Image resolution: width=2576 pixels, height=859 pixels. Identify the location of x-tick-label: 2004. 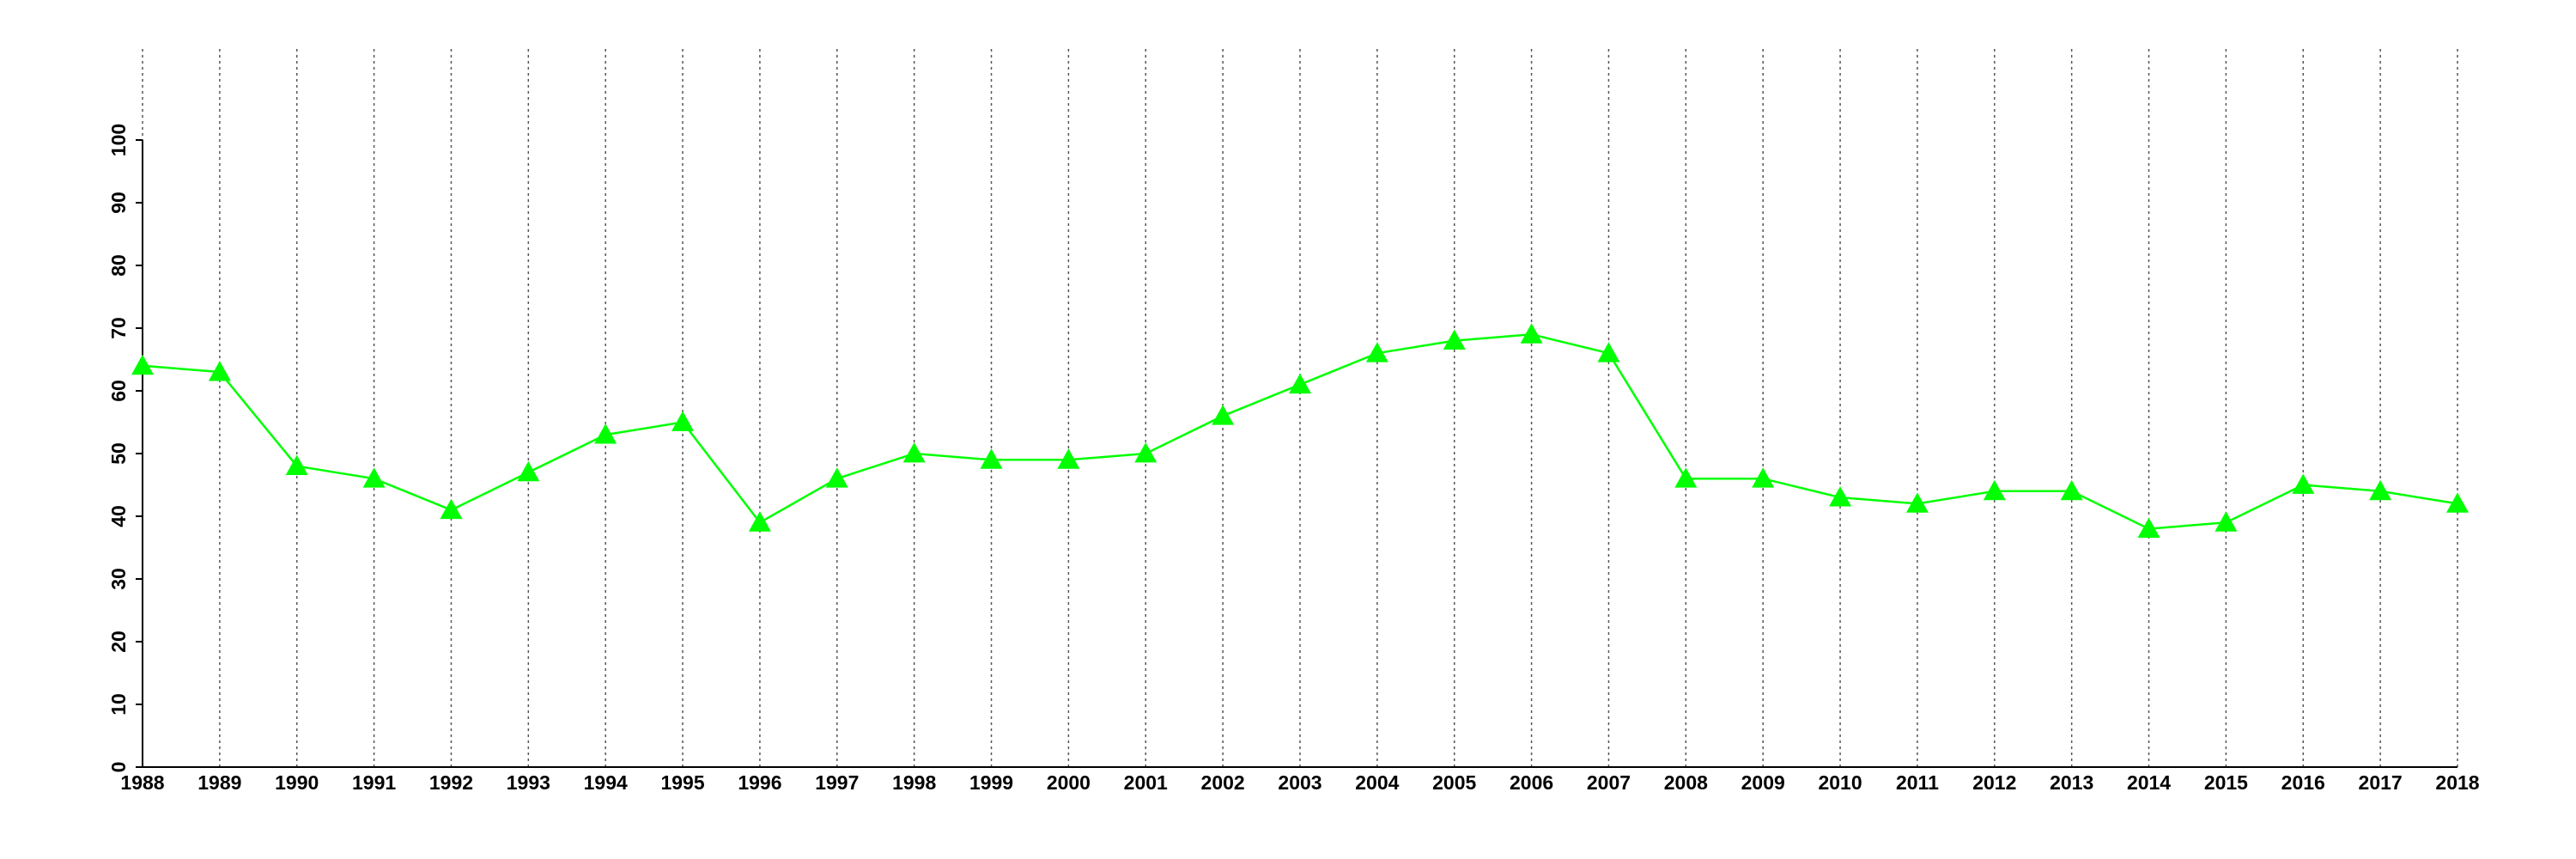
(1377, 783).